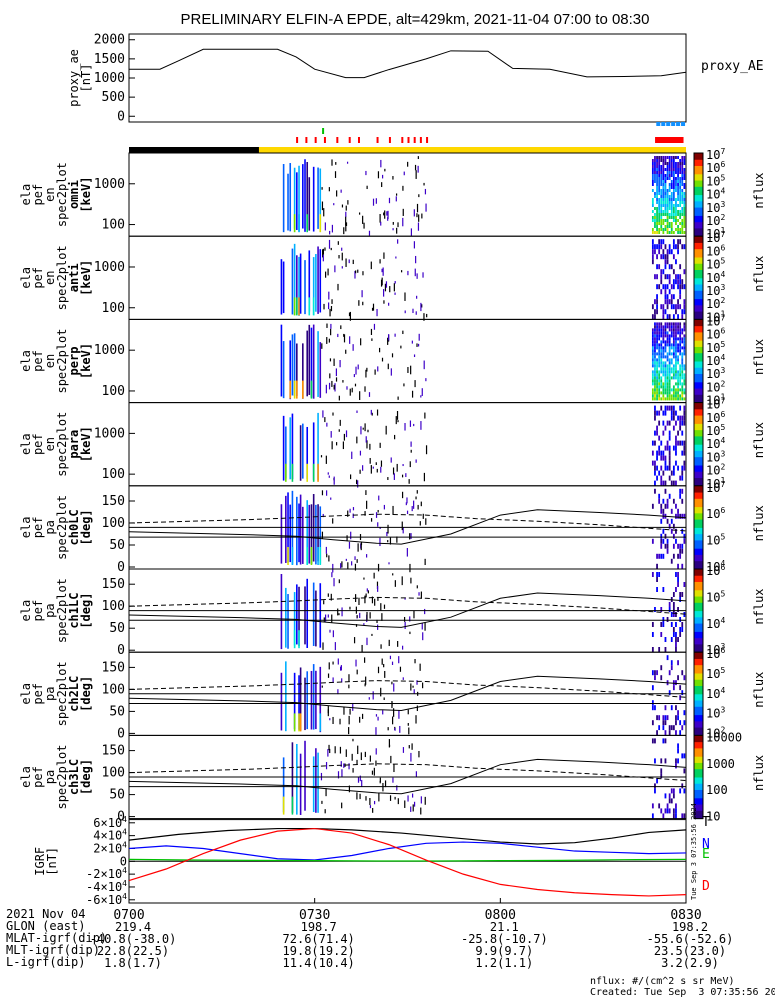 Image resolution: width=775 pixels, height=1000 pixels. I want to click on losscone-dashed, so click(407, 689).